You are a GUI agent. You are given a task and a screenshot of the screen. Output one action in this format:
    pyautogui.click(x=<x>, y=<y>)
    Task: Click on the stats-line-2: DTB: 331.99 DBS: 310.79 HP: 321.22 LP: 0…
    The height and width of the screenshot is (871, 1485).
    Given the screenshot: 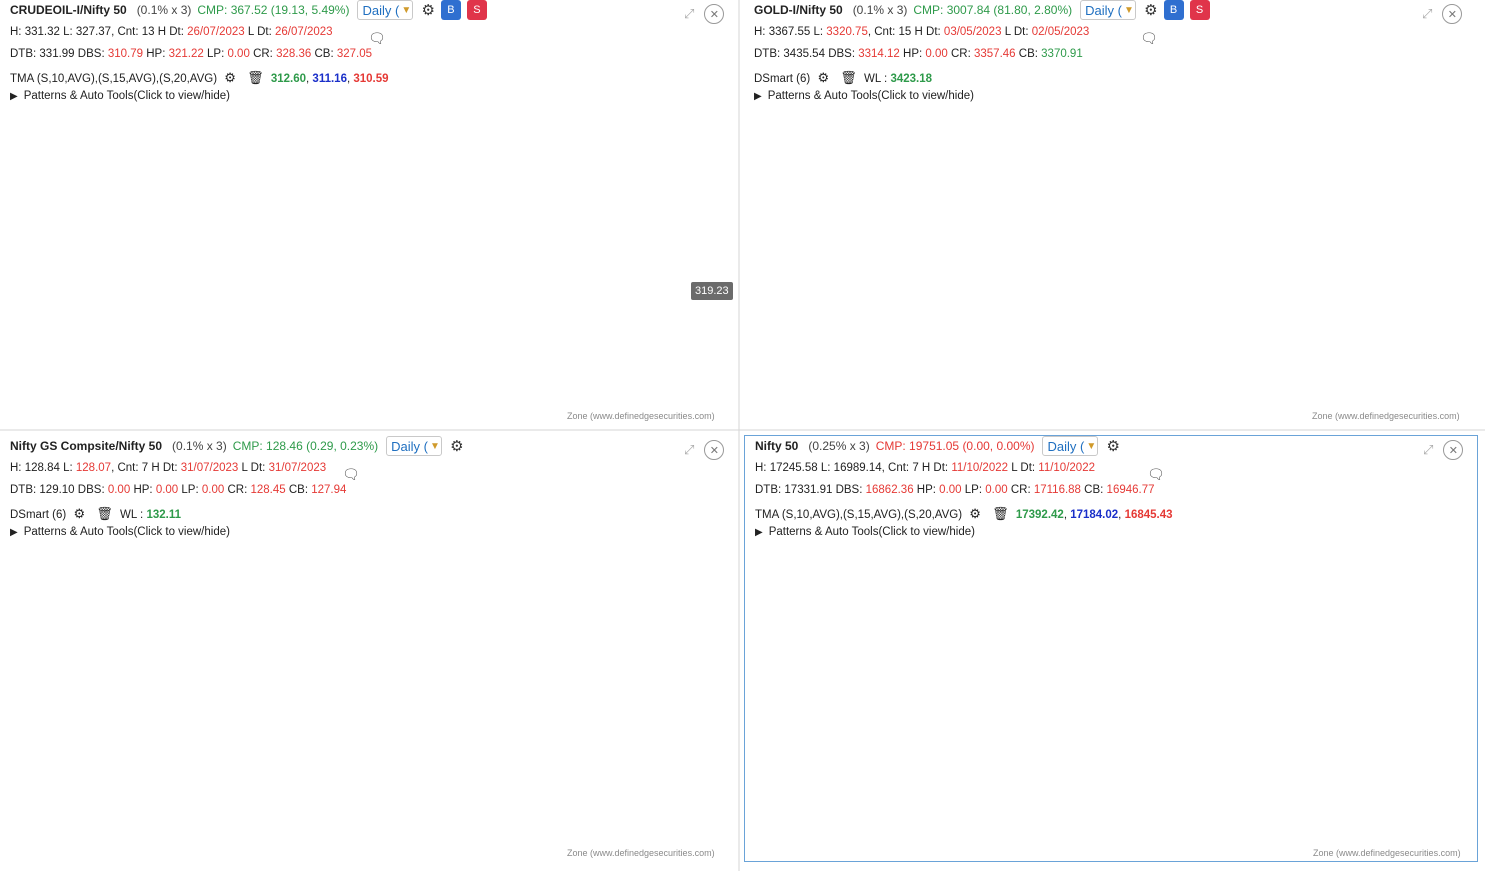 What is the action you would take?
    pyautogui.click(x=191, y=54)
    